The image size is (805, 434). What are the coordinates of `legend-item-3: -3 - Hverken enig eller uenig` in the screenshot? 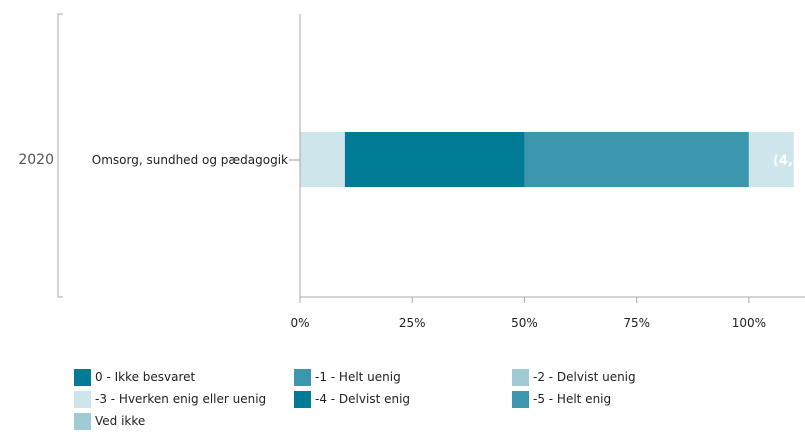 It's located at (170, 399).